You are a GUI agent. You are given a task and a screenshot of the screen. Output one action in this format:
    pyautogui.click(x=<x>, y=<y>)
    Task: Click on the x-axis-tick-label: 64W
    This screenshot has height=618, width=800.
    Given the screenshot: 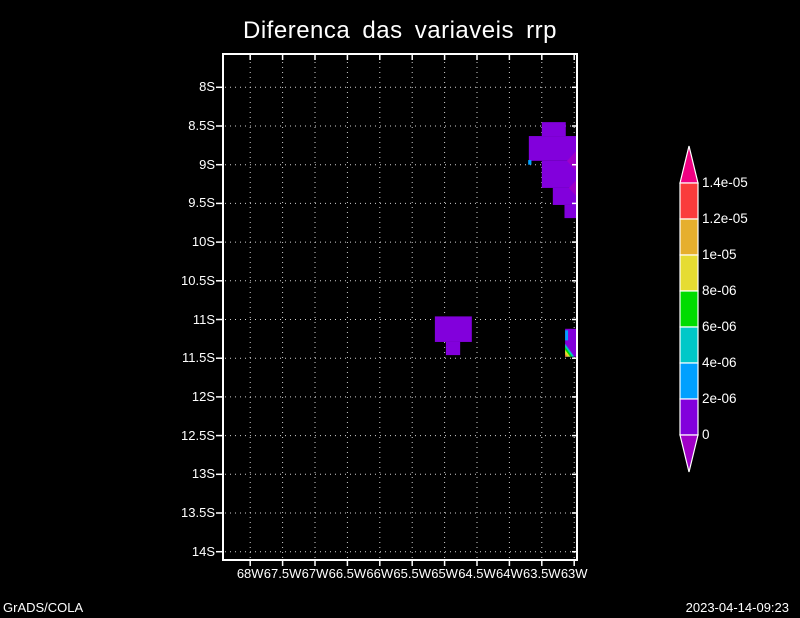 What is the action you would take?
    pyautogui.click(x=509, y=573)
    